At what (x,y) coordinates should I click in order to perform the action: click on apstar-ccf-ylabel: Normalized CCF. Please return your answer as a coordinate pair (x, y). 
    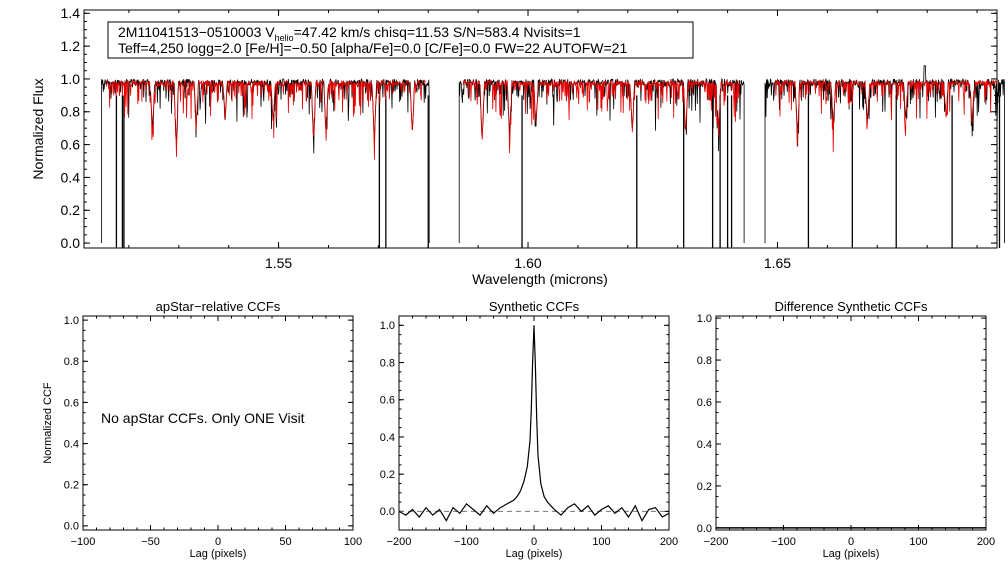
    Looking at the image, I should click on (48, 423).